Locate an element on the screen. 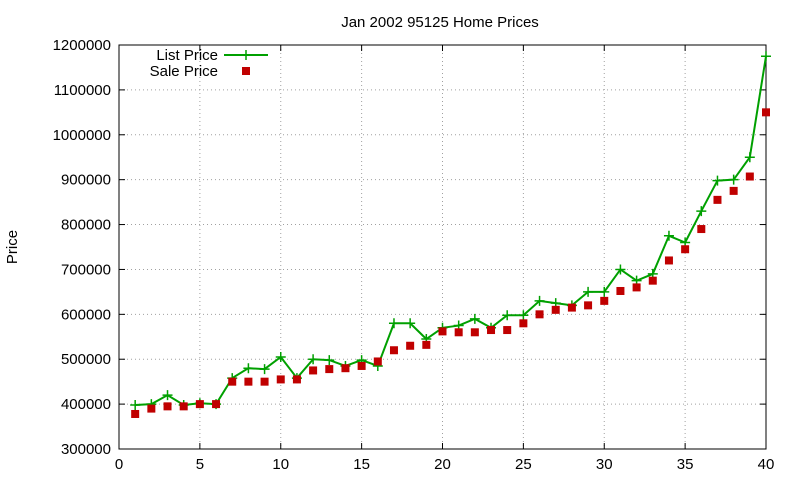 This screenshot has width=800, height=480. x-tick-label: 0 is located at coordinates (119, 464).